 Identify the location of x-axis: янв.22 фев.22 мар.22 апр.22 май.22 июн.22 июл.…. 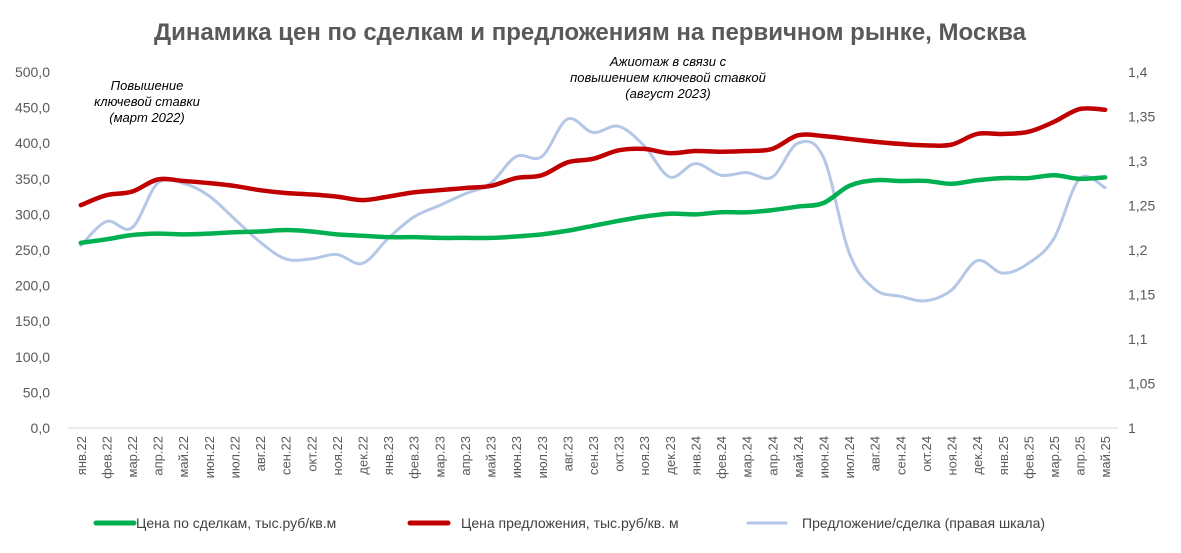
(593, 457).